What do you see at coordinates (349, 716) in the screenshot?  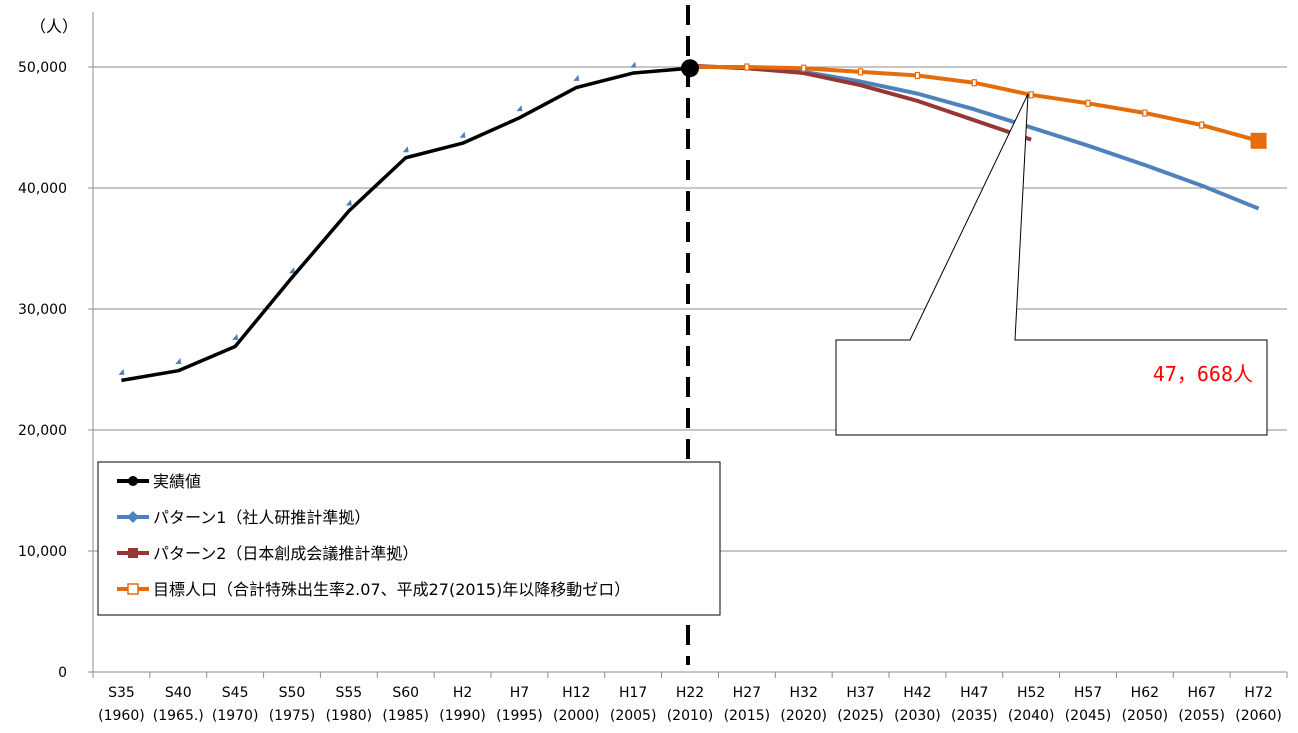 I see `x-tick-label-year: (1980)` at bounding box center [349, 716].